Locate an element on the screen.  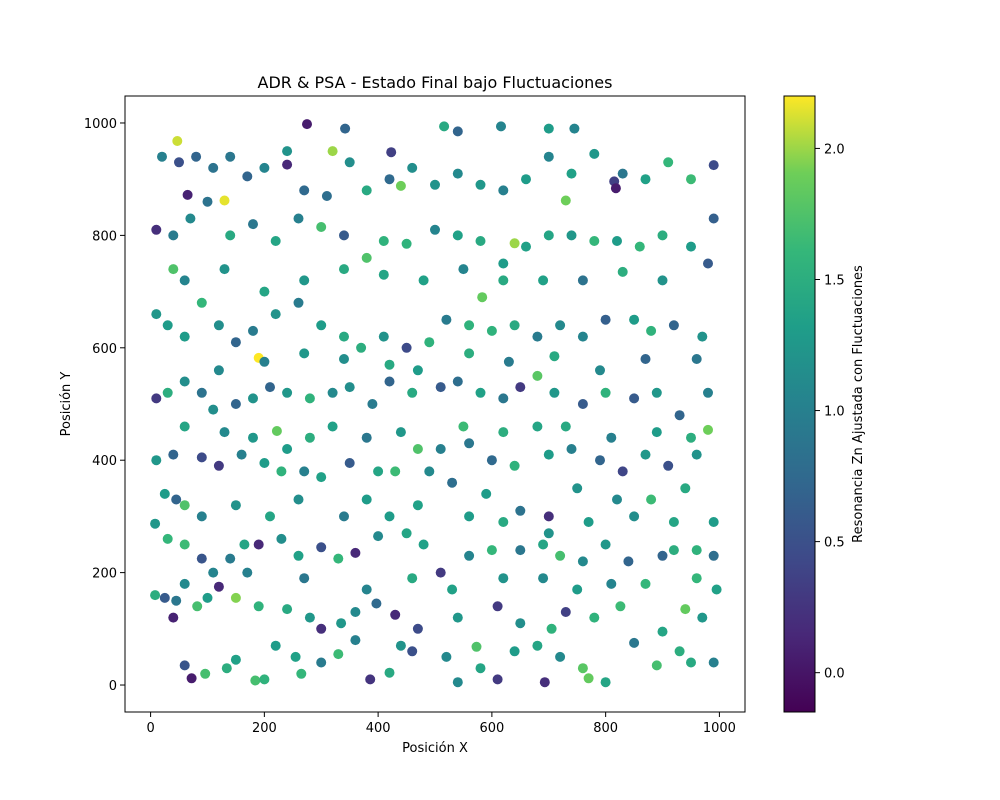
x-tick-label: 800 is located at coordinates (605, 728).